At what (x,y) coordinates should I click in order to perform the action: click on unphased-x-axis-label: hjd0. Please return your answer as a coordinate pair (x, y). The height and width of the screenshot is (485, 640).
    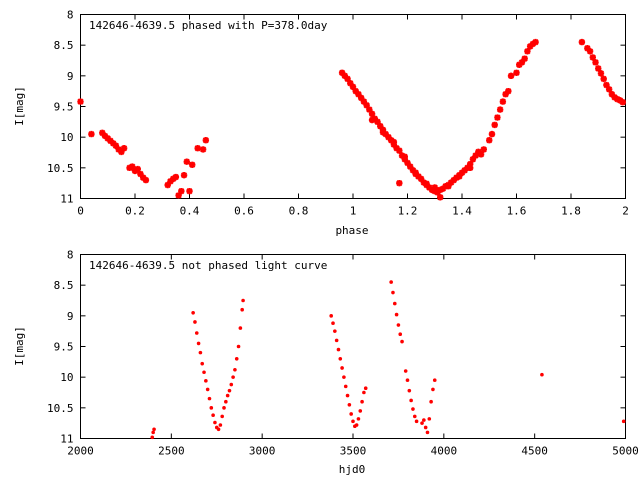
    Looking at the image, I should click on (352, 469).